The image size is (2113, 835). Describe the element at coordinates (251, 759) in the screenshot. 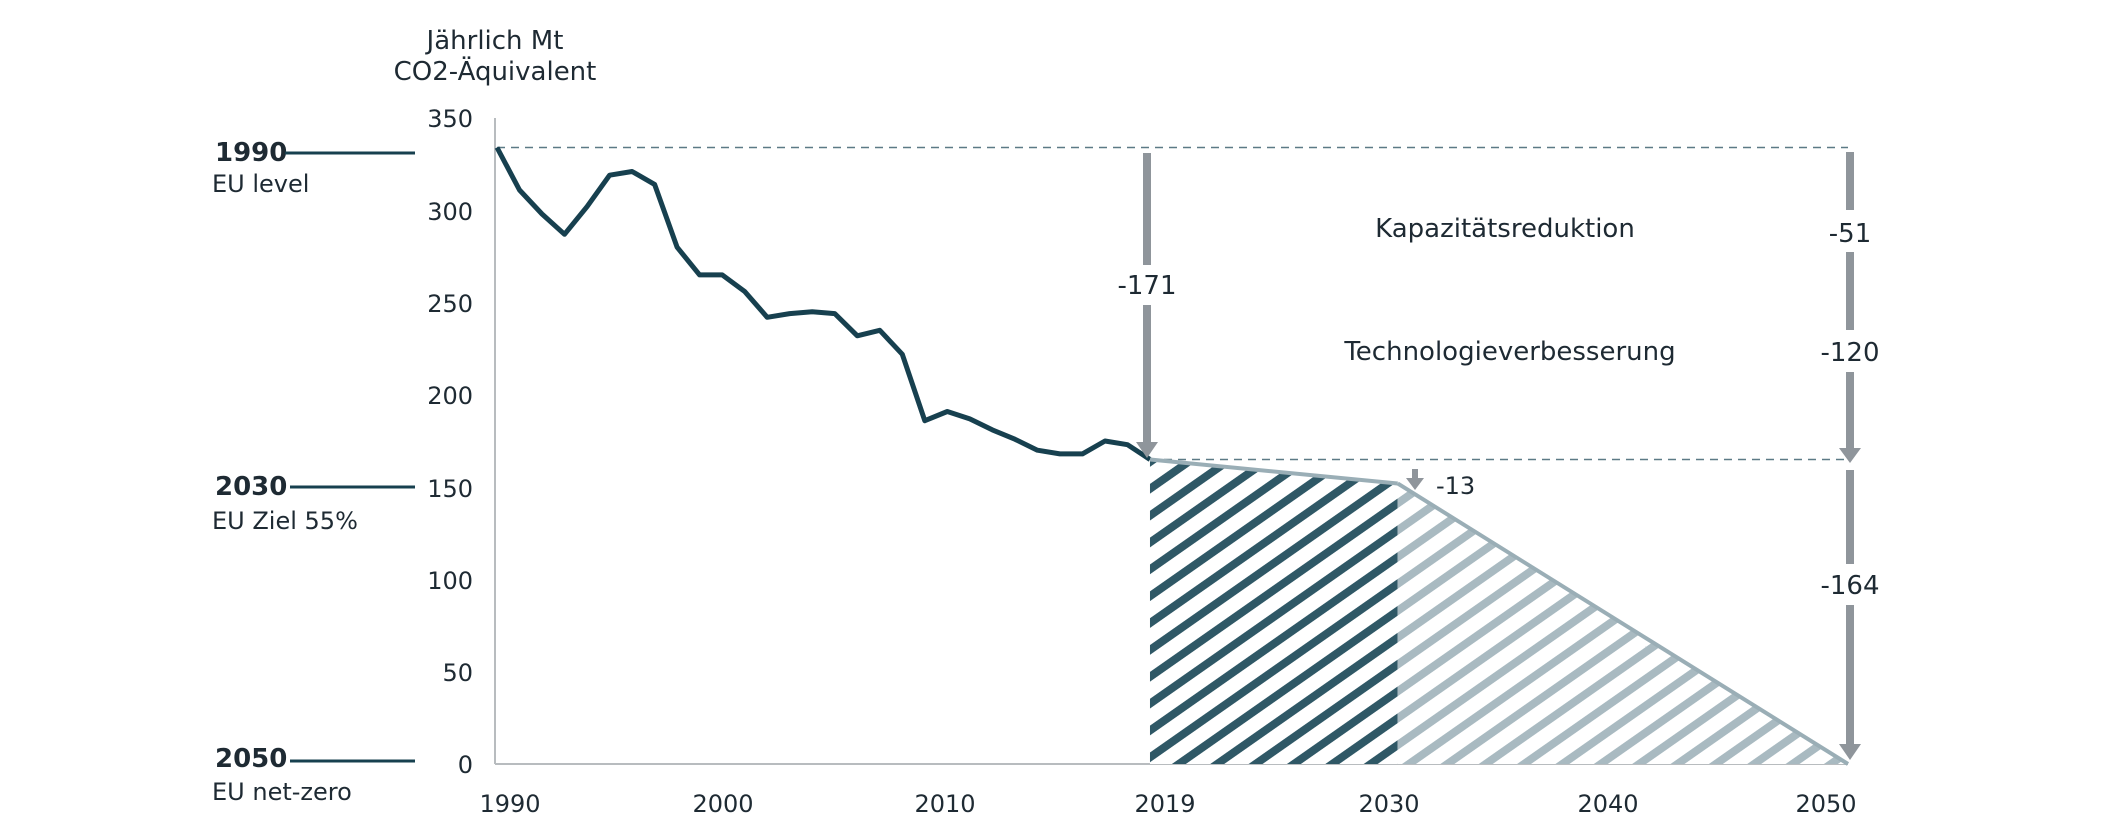

I see `reference-year-2050: 2050` at that location.